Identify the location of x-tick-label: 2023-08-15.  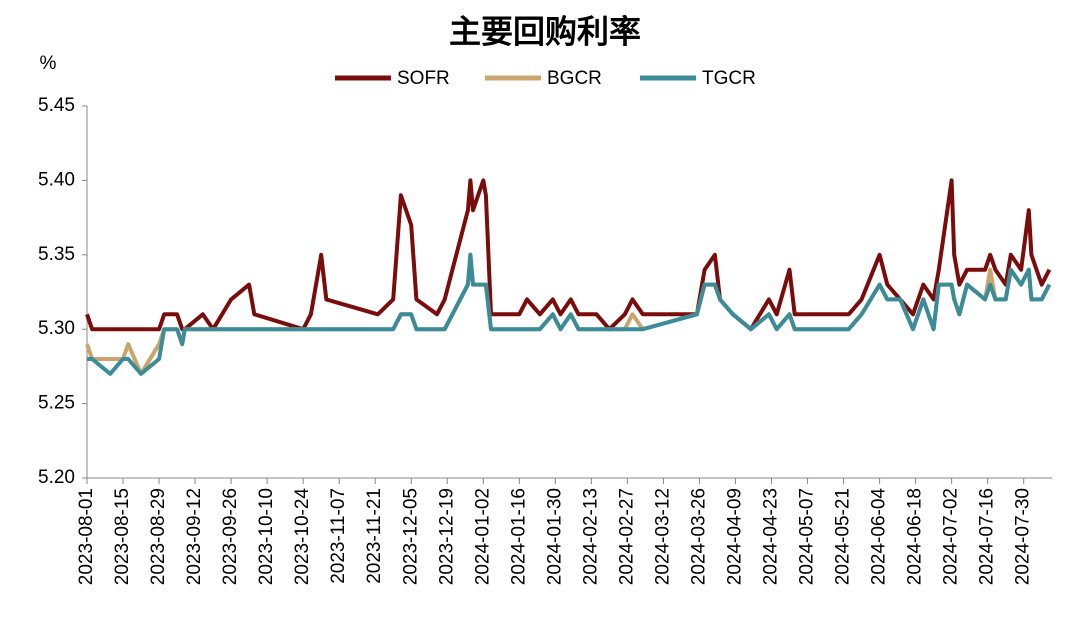
(122, 536).